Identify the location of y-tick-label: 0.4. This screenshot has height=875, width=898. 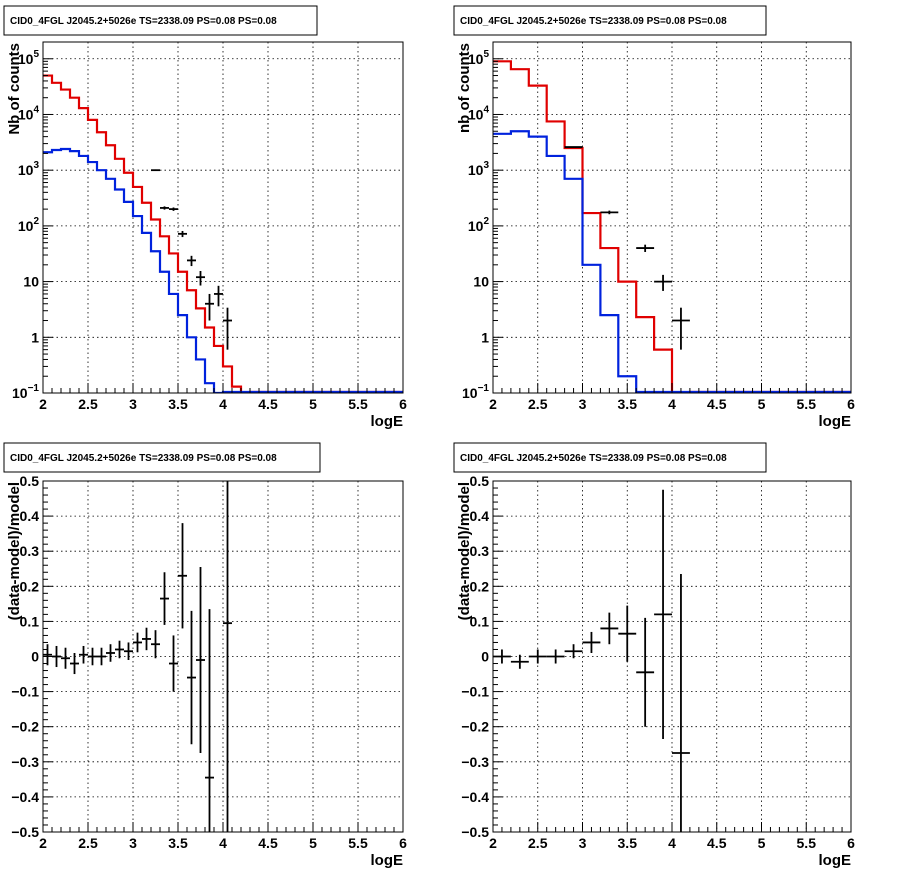
(480, 516).